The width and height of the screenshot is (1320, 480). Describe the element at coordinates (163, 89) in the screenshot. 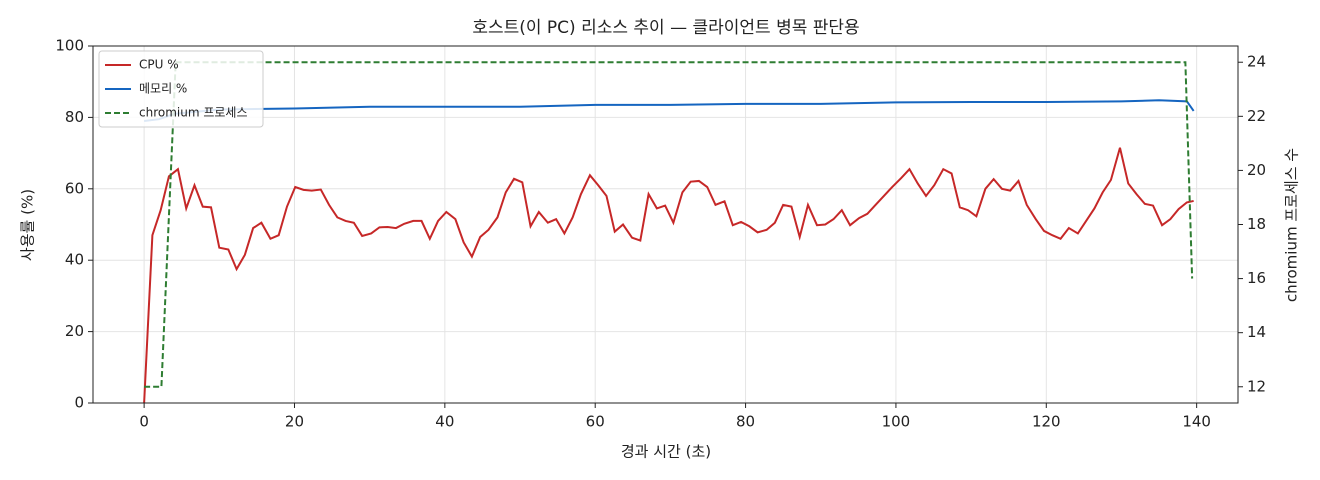

I see `legend-label: 메모리 %` at that location.